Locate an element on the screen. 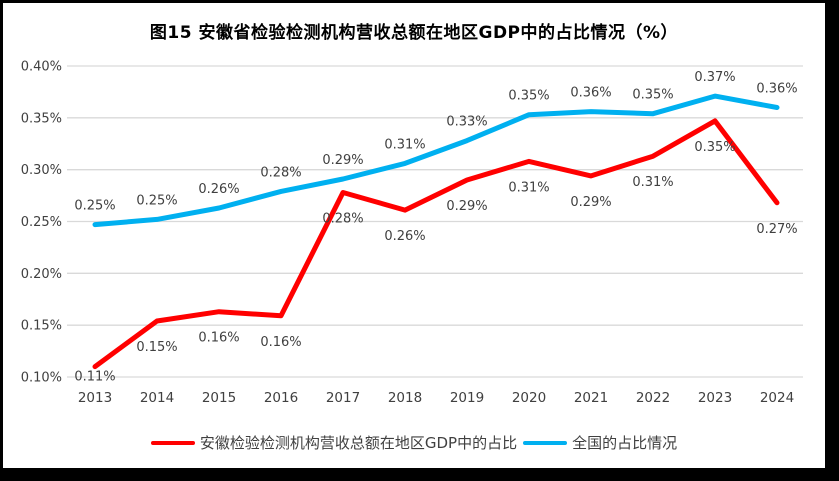  legend-label-national: 全国的占比情况 is located at coordinates (625, 443).